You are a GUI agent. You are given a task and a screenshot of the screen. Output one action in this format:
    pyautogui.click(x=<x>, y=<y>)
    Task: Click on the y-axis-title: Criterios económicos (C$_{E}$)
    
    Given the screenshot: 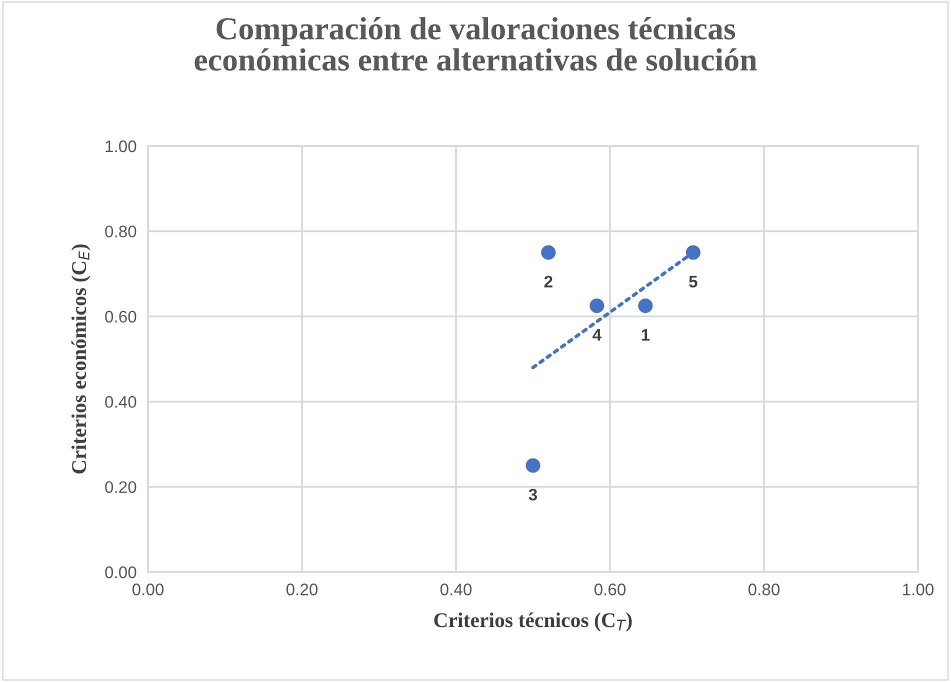 What is the action you would take?
    pyautogui.click(x=80, y=359)
    